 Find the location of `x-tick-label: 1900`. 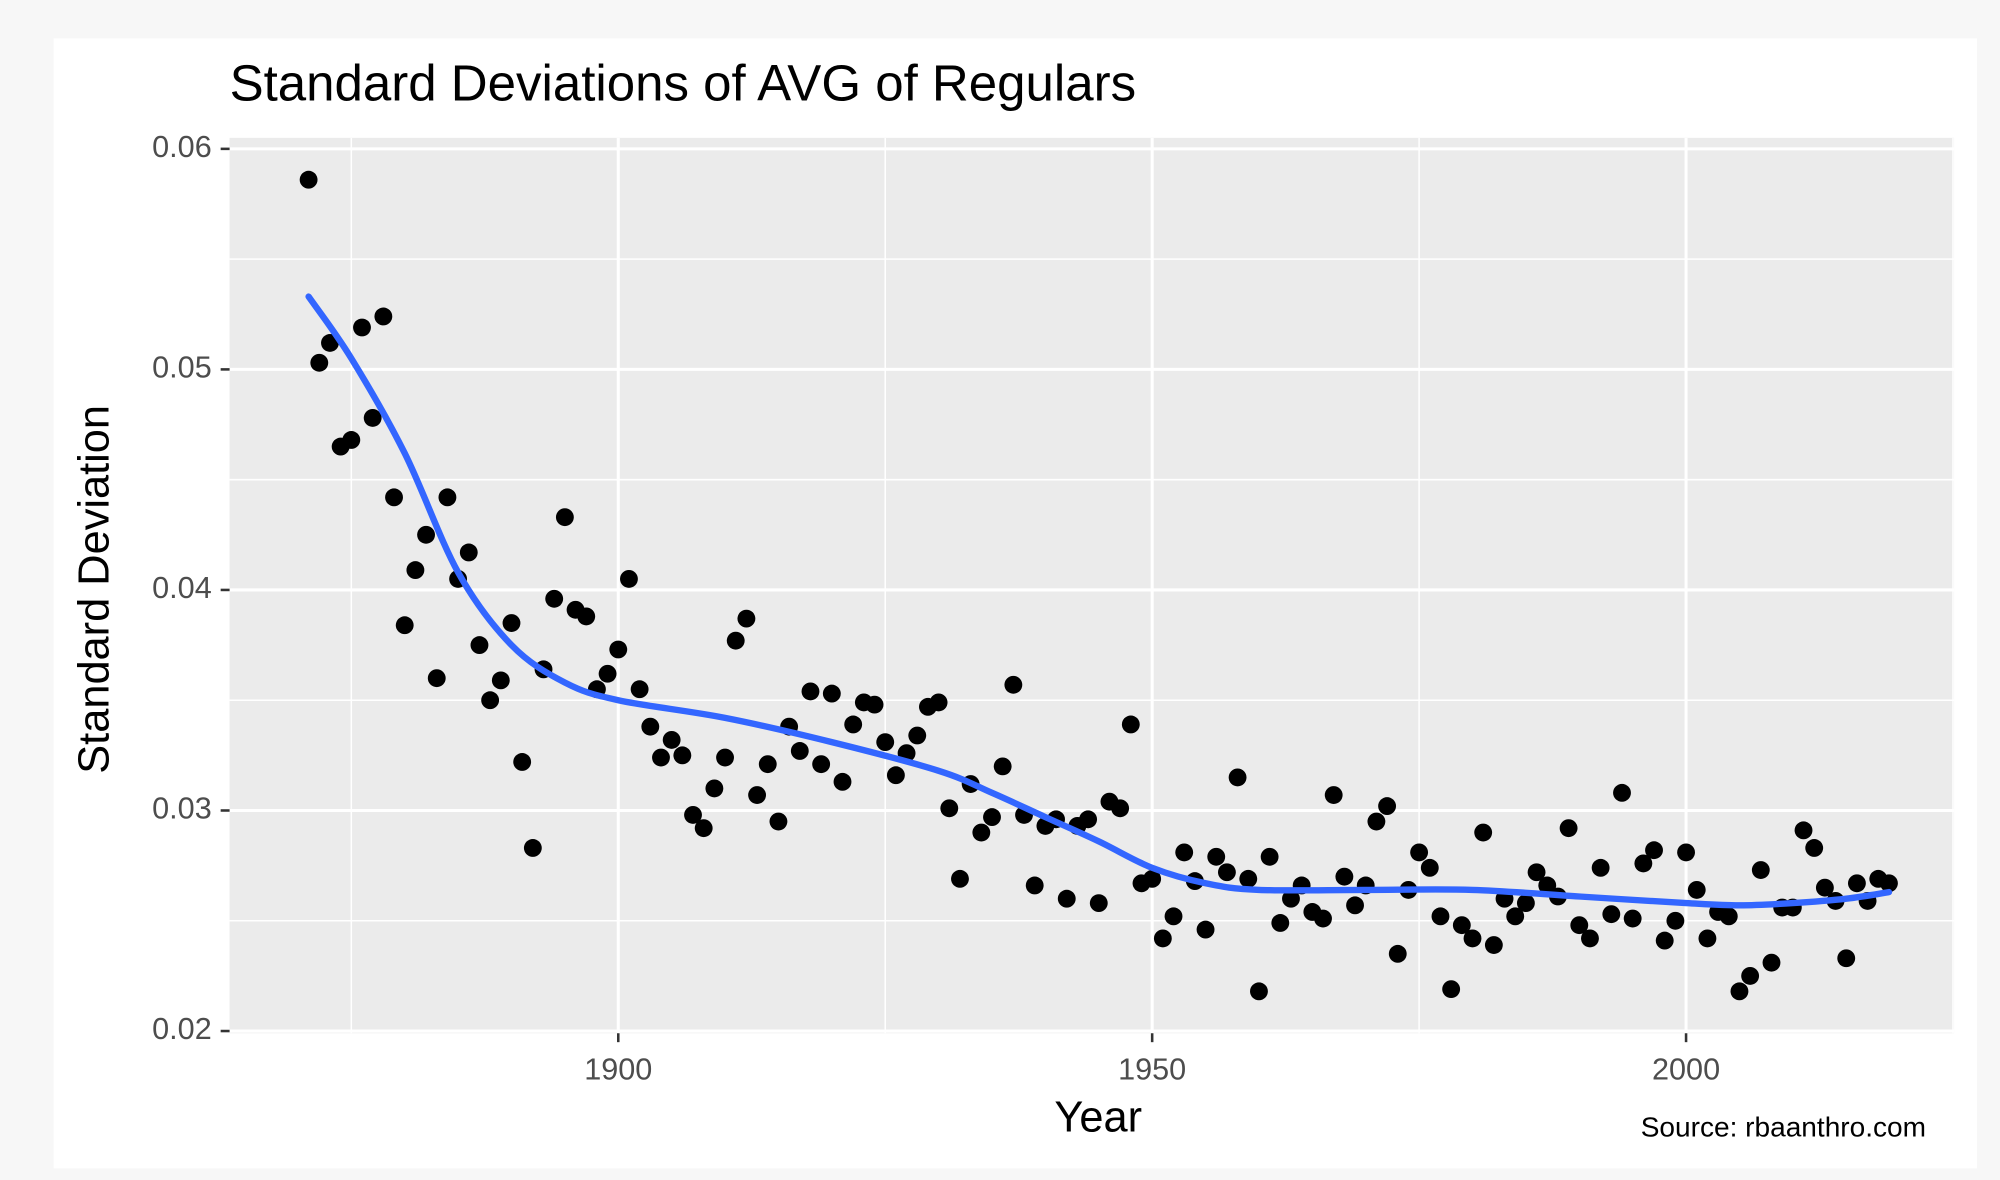

x-tick-label: 1900 is located at coordinates (618, 1070).